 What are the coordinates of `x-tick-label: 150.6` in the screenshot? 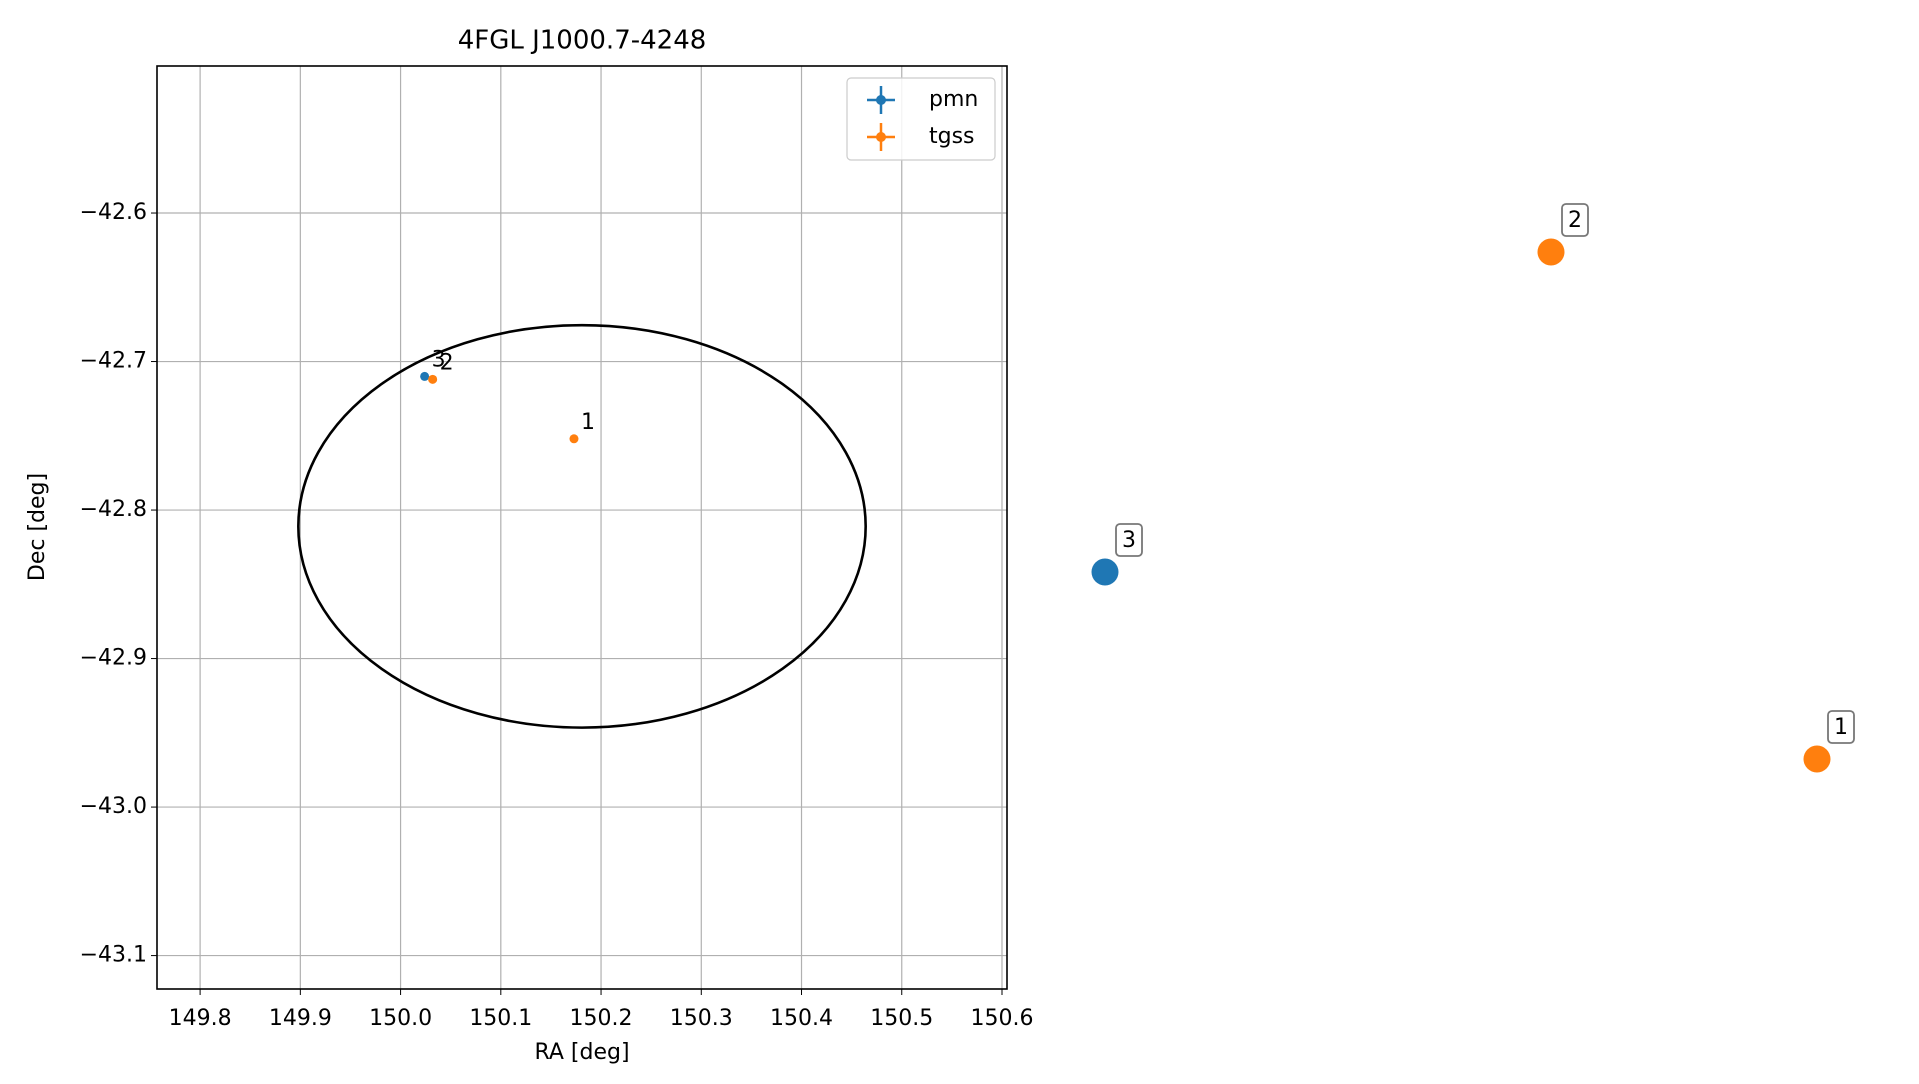 It's located at (1001, 1018).